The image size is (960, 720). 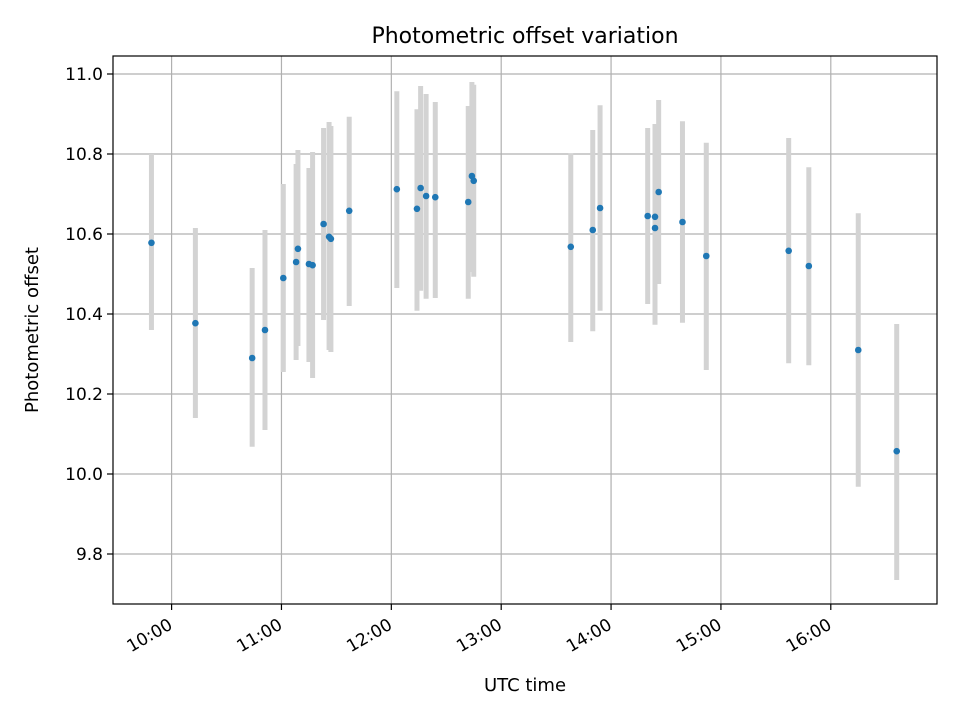 I want to click on x-tick-label: 15:00, so click(x=699, y=636).